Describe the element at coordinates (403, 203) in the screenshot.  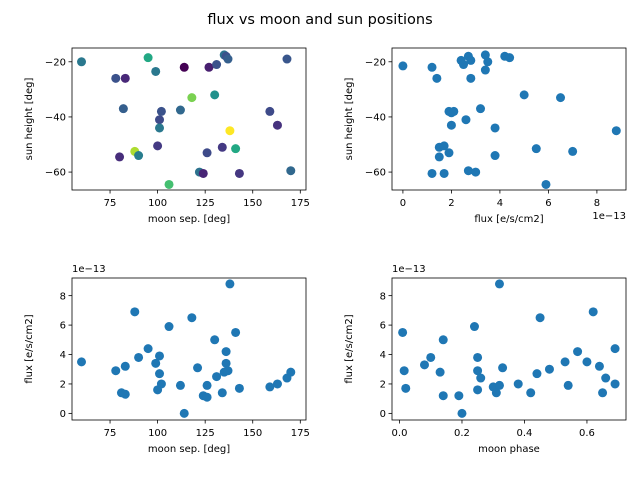
I see `x-tick-label: 0` at that location.